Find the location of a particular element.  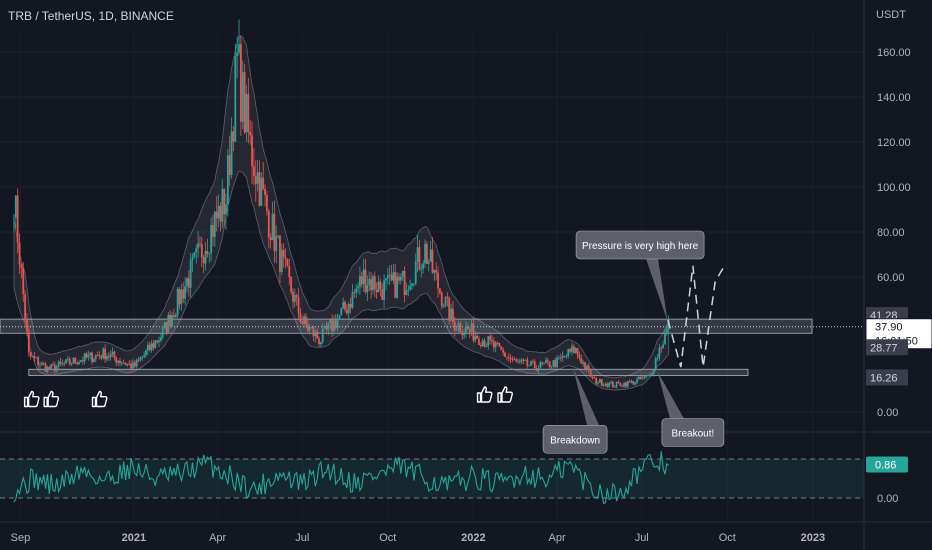

annotation-callout: Pressure is very high here is located at coordinates (640, 276).